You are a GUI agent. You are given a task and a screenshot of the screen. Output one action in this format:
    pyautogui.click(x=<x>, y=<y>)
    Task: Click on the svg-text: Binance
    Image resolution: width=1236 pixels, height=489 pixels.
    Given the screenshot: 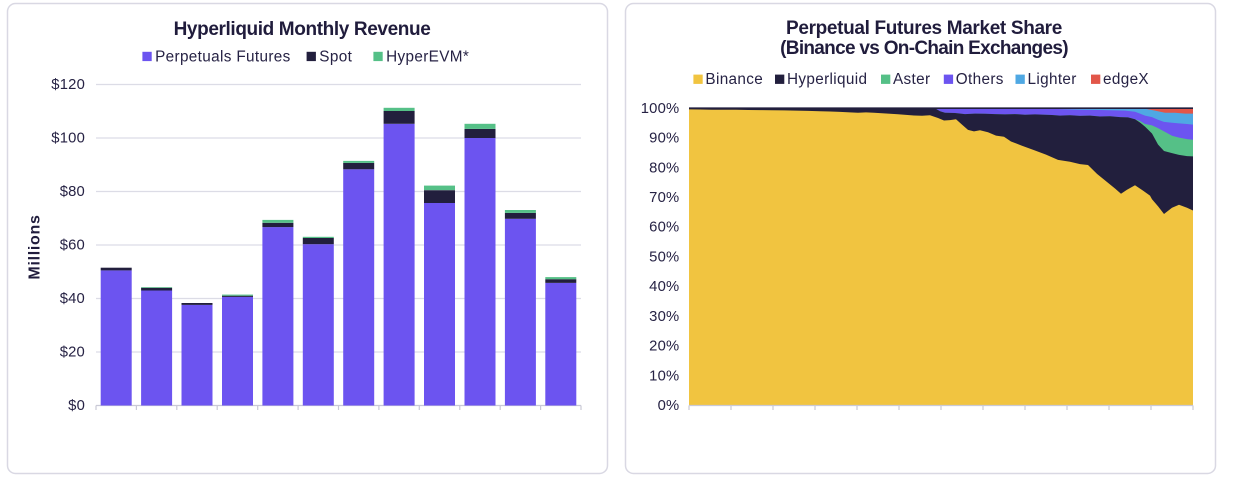 What is the action you would take?
    pyautogui.click(x=734, y=79)
    